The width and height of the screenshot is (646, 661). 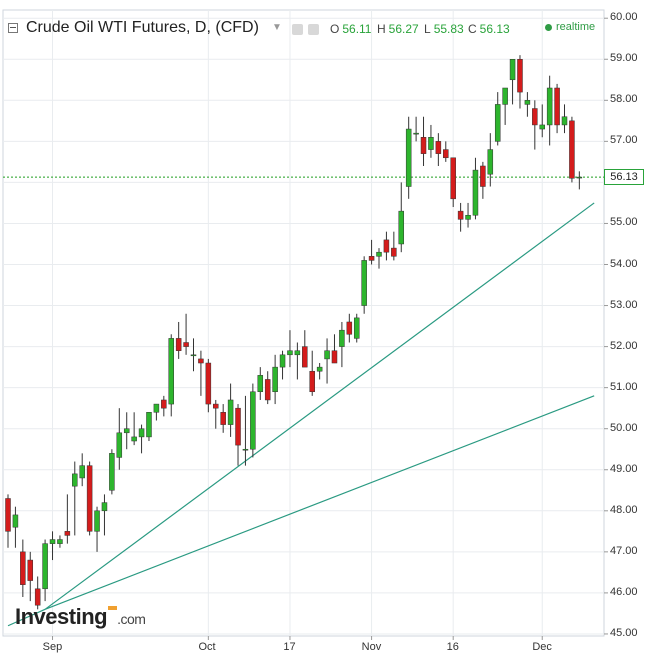 What do you see at coordinates (313, 29) in the screenshot?
I see `gear-icon` at bounding box center [313, 29].